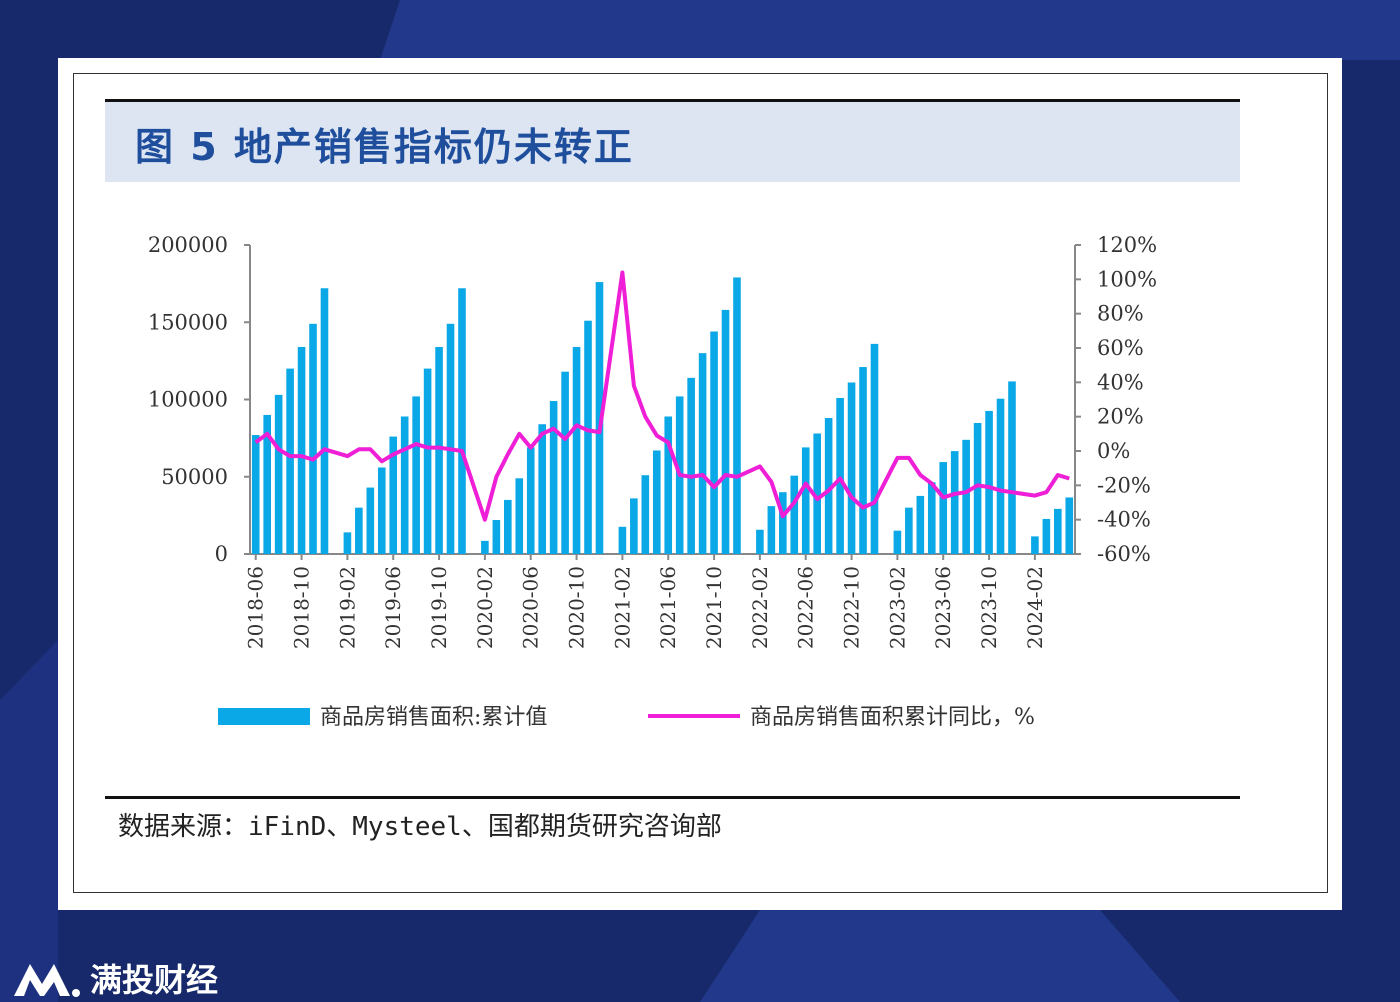 This screenshot has width=1400, height=1002. I want to click on right-axis-tick-label: 120%, so click(1127, 245).